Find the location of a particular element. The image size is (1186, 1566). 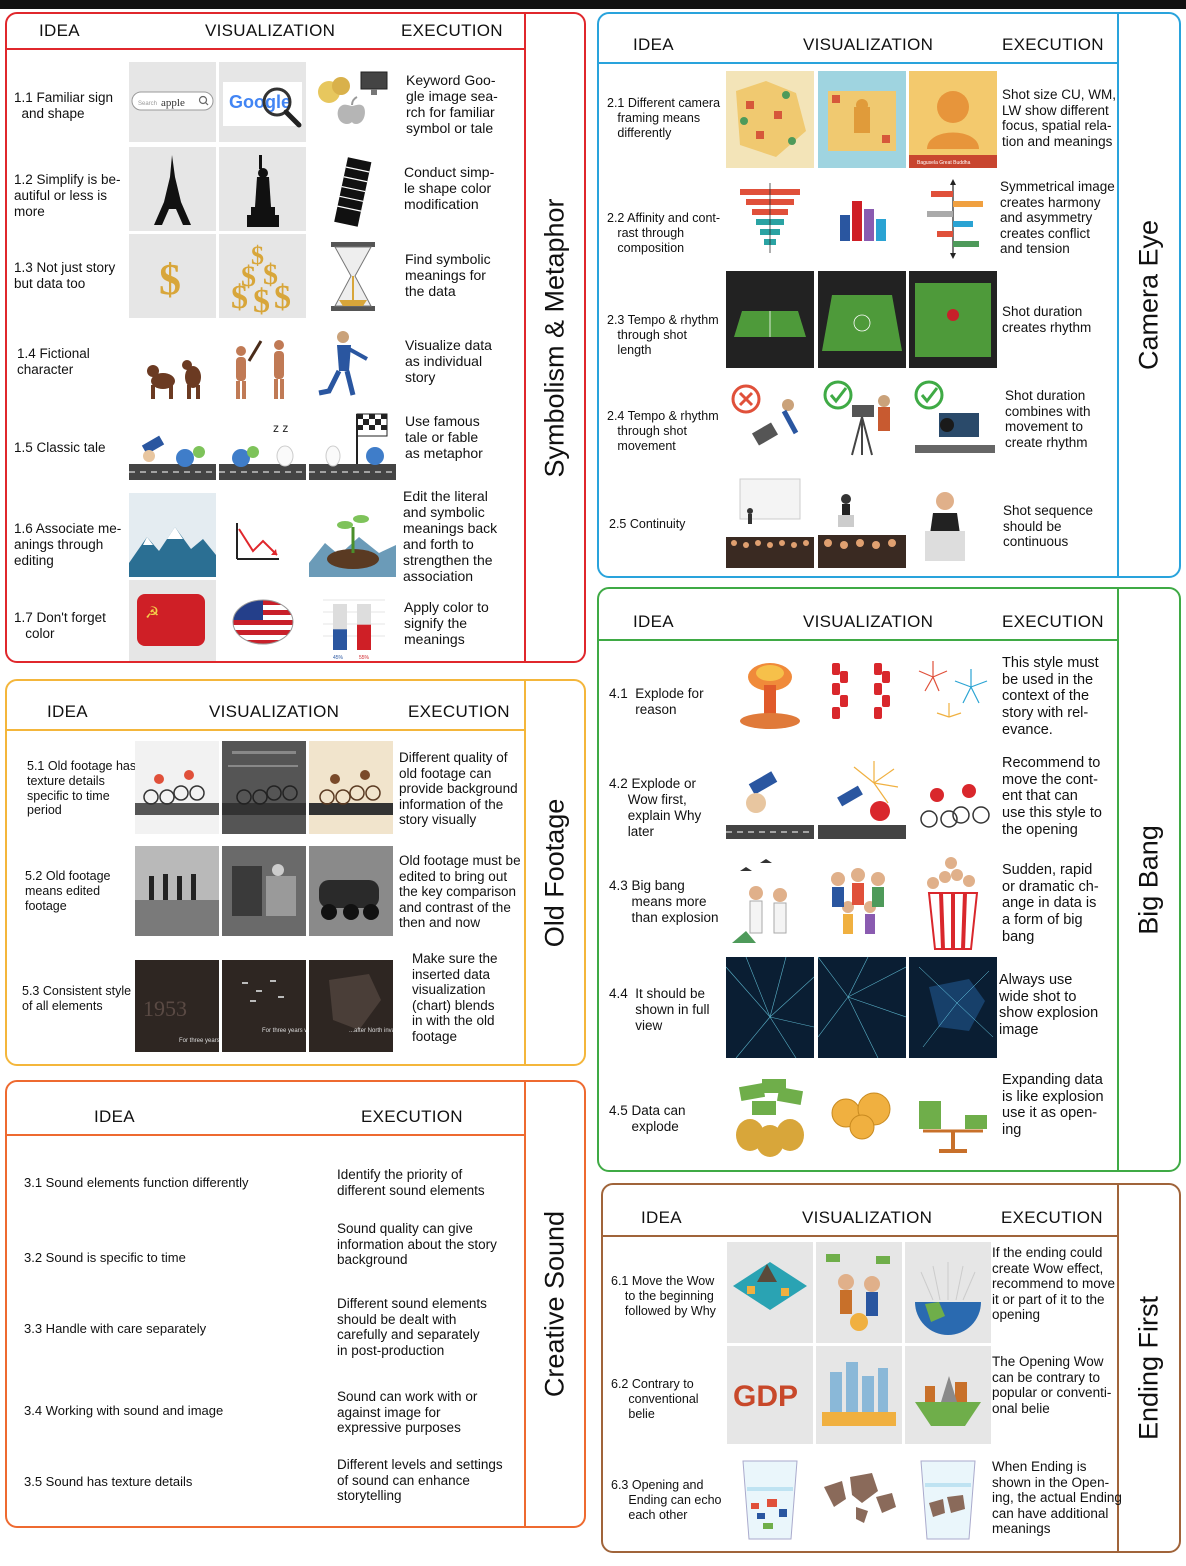

image-3d-bars is located at coordinates (862, 219).